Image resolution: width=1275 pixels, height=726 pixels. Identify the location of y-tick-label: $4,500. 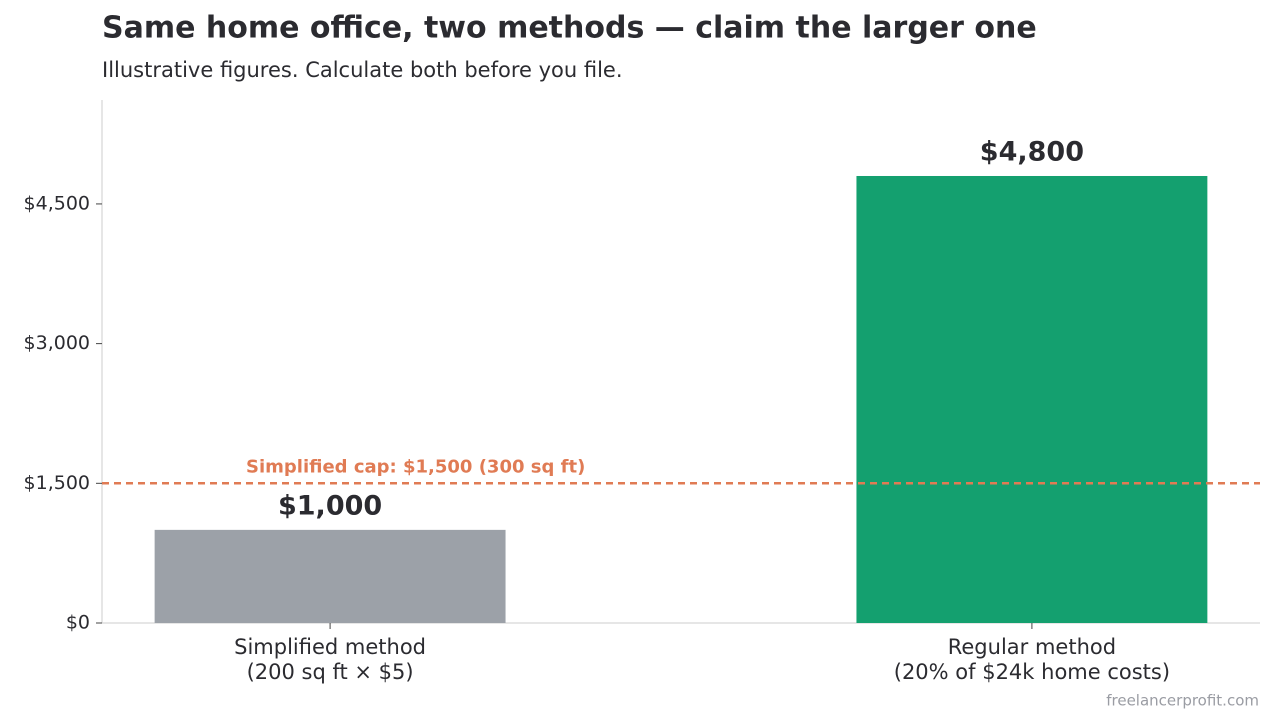
(57, 203).